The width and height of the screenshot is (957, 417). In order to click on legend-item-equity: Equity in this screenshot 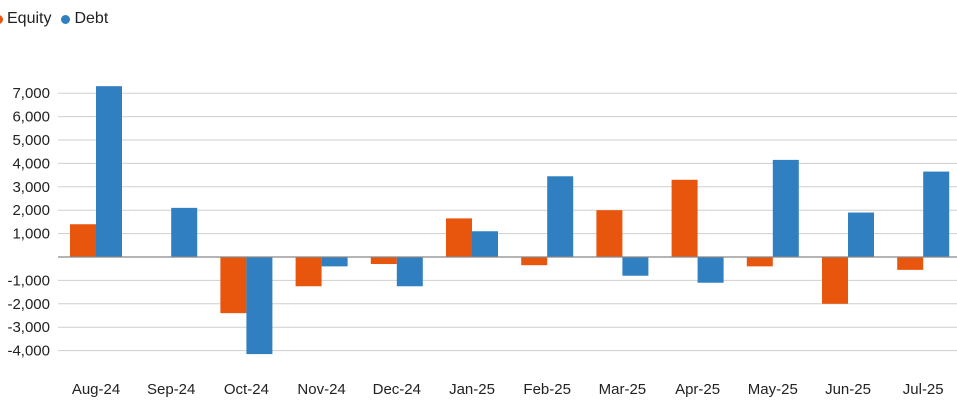, I will do `click(25, 19)`.